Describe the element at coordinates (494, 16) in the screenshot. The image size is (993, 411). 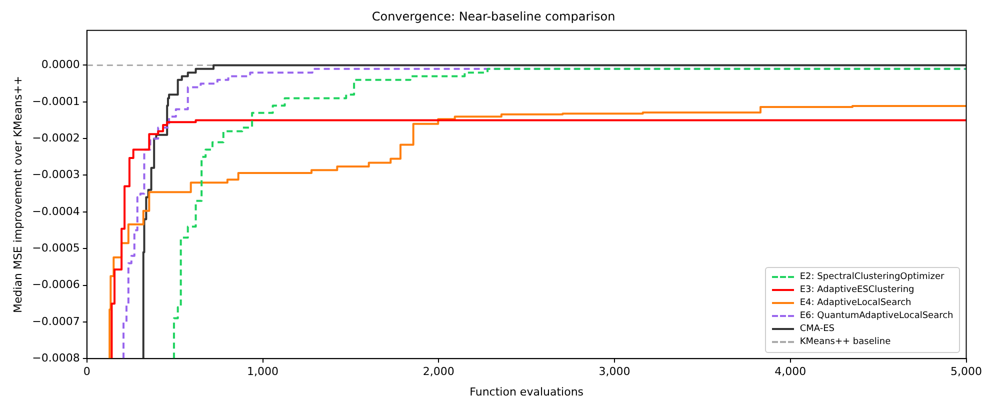
I see `chart-title: Convergence: Near-baseline comparison` at that location.